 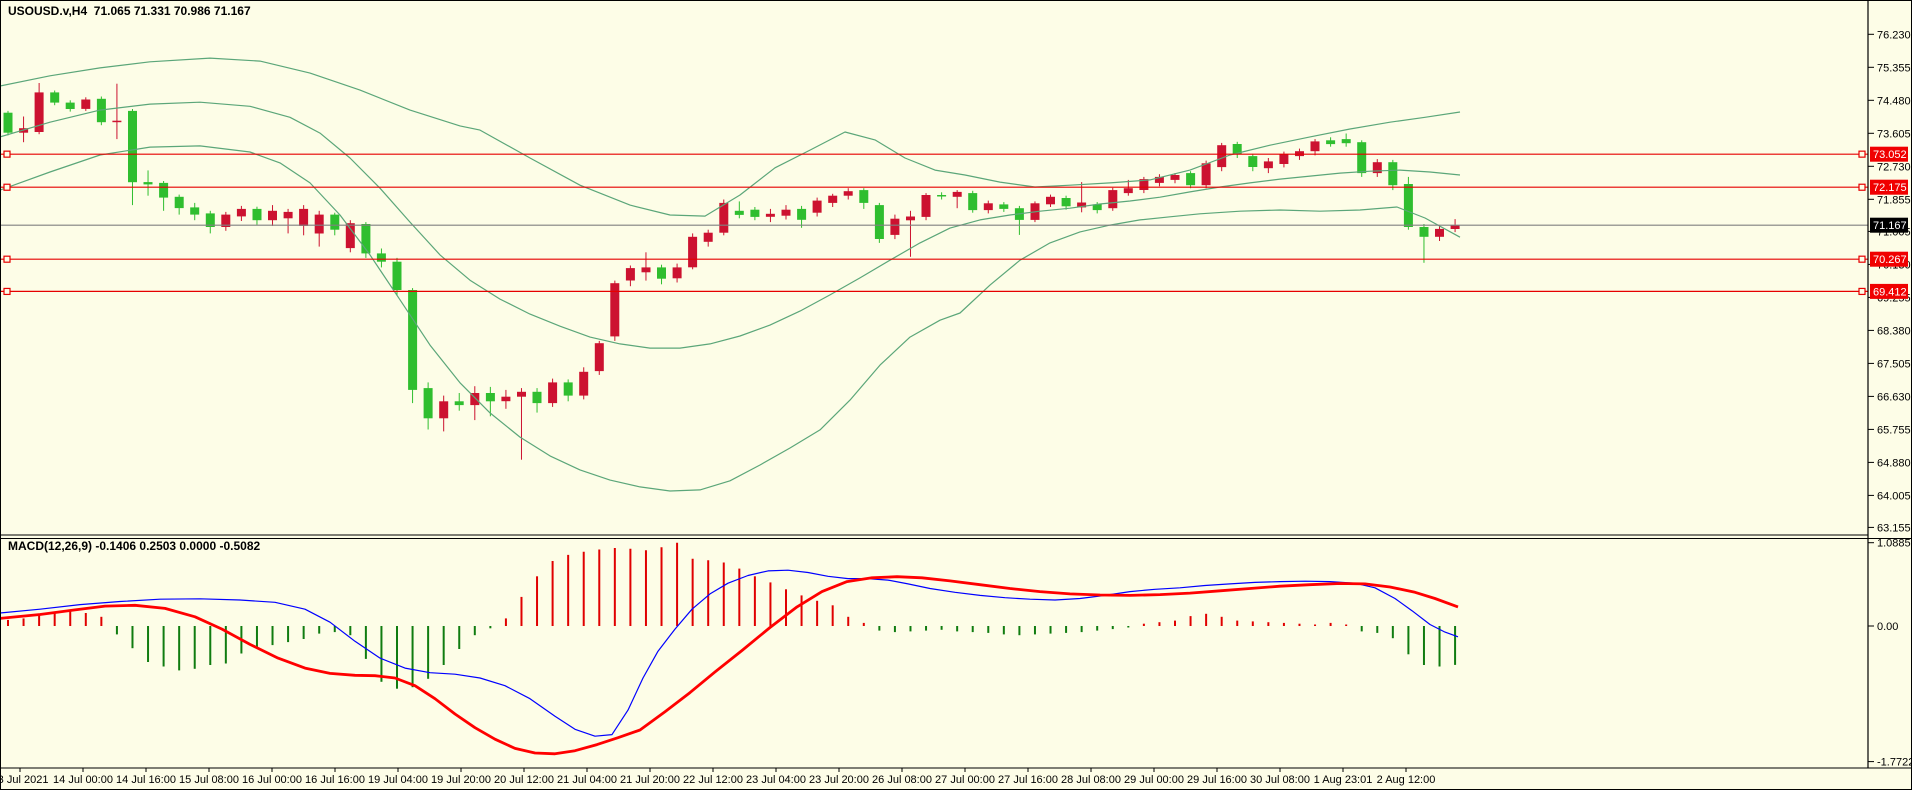 I want to click on svg-text: 1 Aug 23:01, so click(x=1343, y=780).